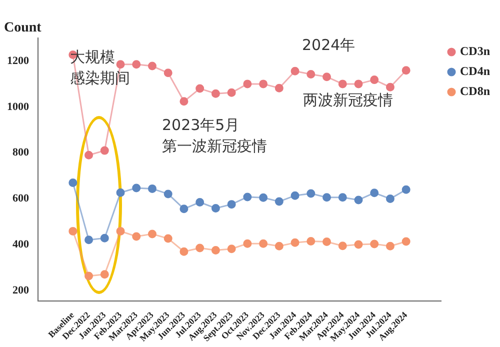 The width and height of the screenshot is (500, 347). What do you see at coordinates (18, 106) in the screenshot?
I see `y-tick-label: 1000` at bounding box center [18, 106].